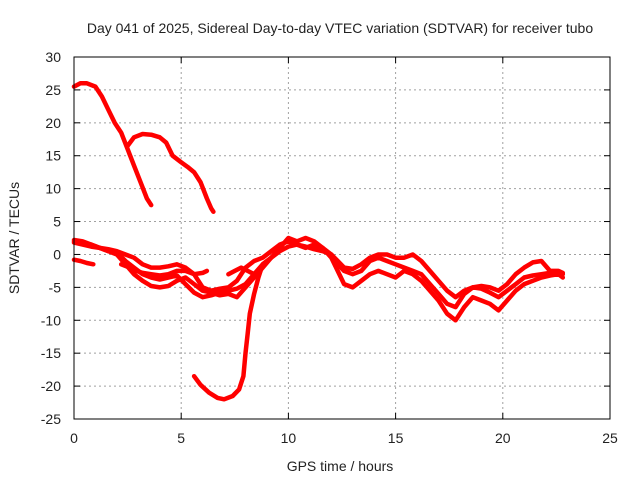 This screenshot has width=640, height=480. Describe the element at coordinates (51, 320) in the screenshot. I see `y-tick-label: -10` at that location.